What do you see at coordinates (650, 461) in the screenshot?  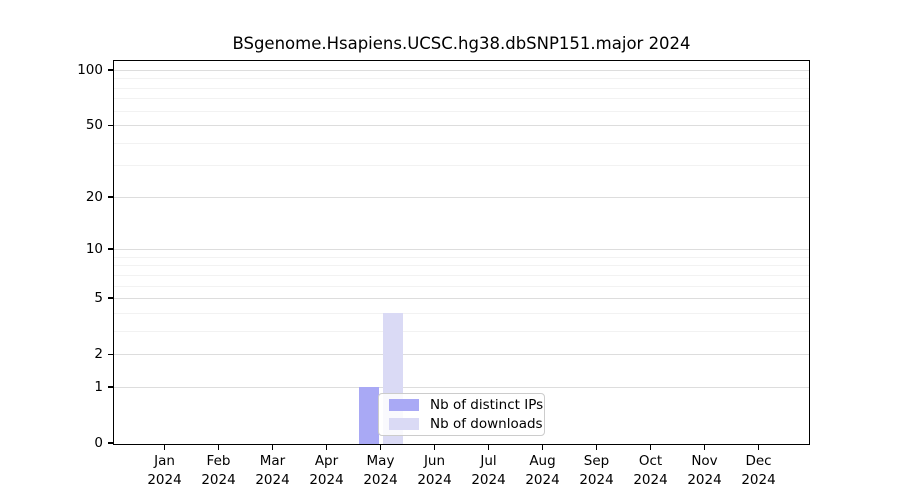 I see `month-label: Oct` at bounding box center [650, 461].